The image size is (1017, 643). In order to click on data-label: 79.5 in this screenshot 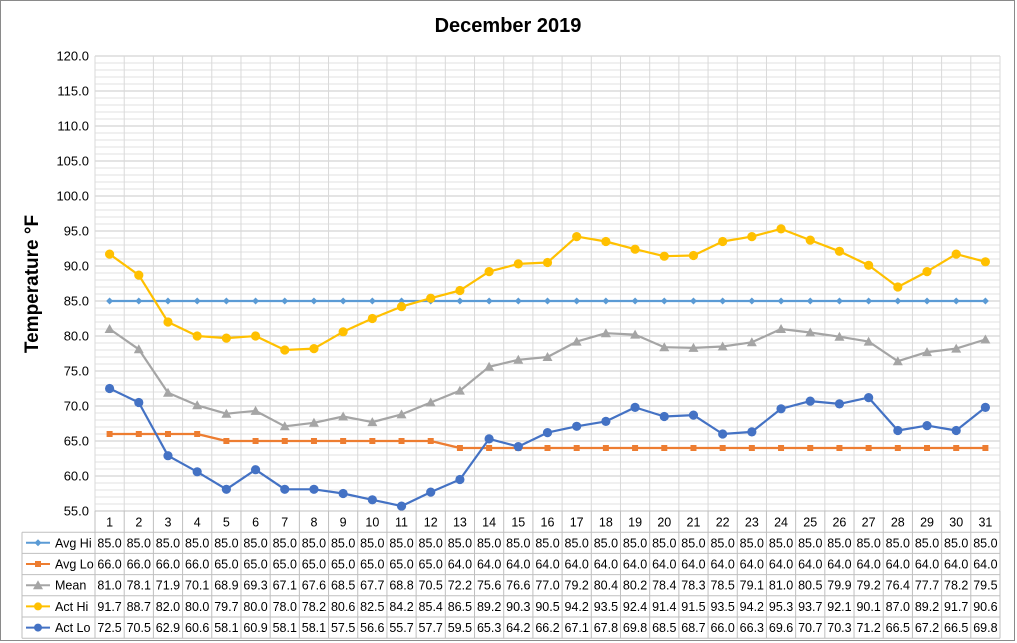, I will do `click(985, 586)`.